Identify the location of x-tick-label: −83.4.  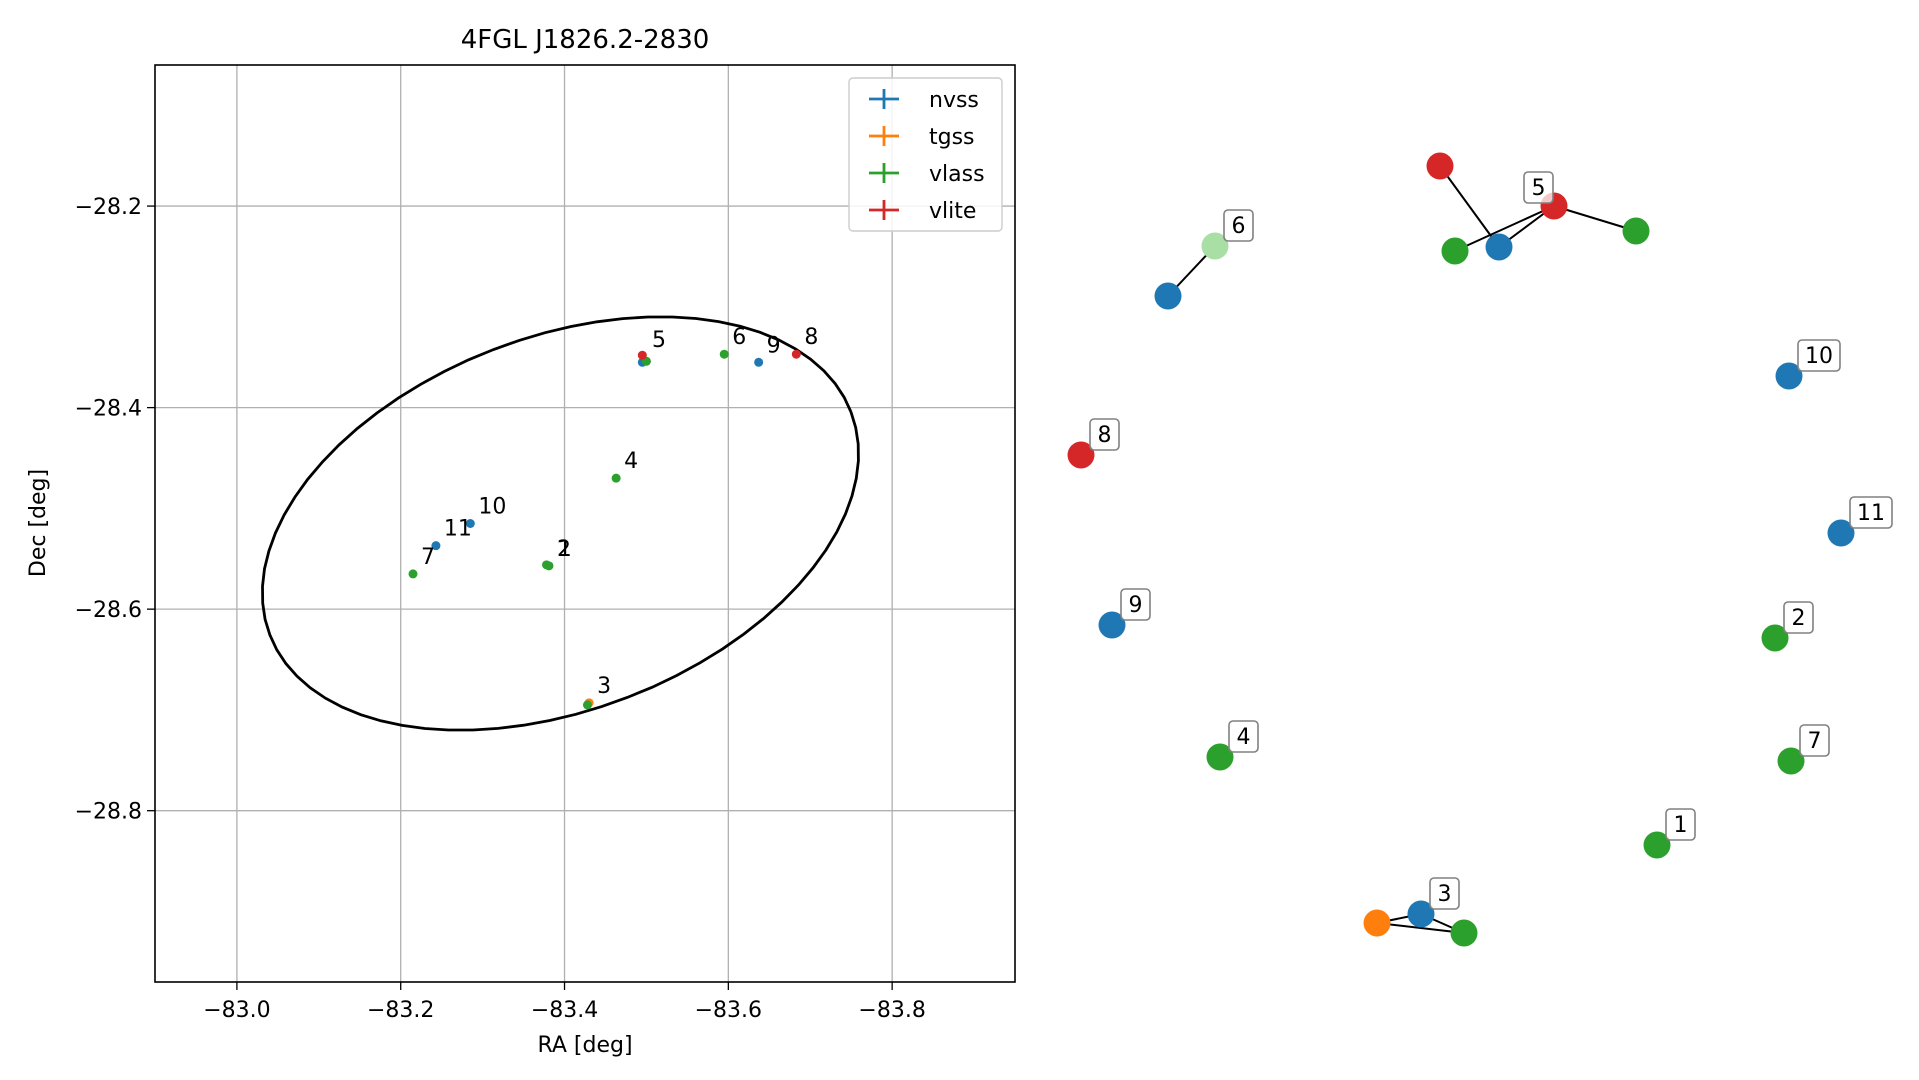
(564, 1010).